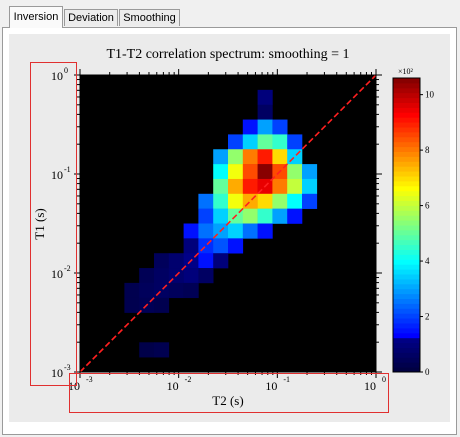 This screenshot has height=437, width=460. I want to click on x-axis-highlight-box, so click(229, 393).